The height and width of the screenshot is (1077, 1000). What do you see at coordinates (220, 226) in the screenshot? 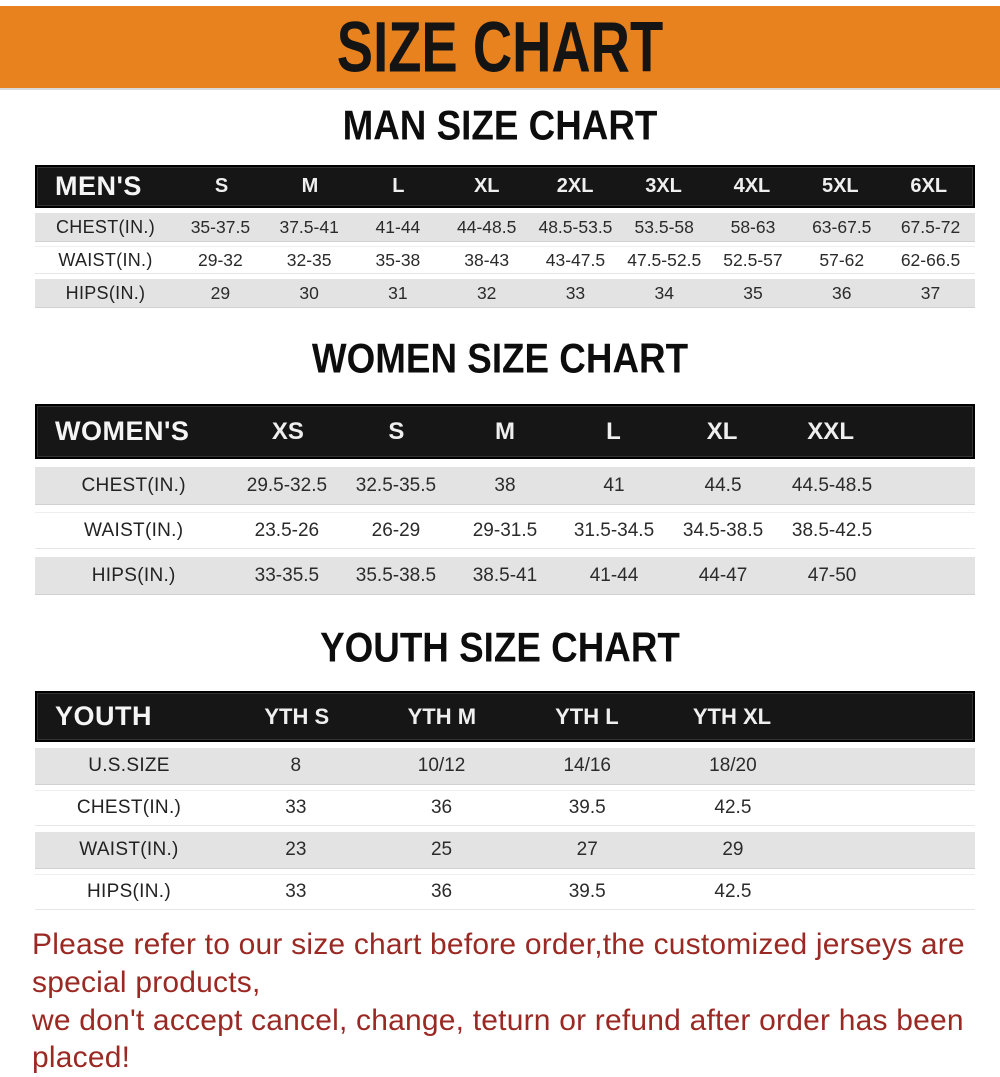
I see `cell-value: 35-37.5` at bounding box center [220, 226].